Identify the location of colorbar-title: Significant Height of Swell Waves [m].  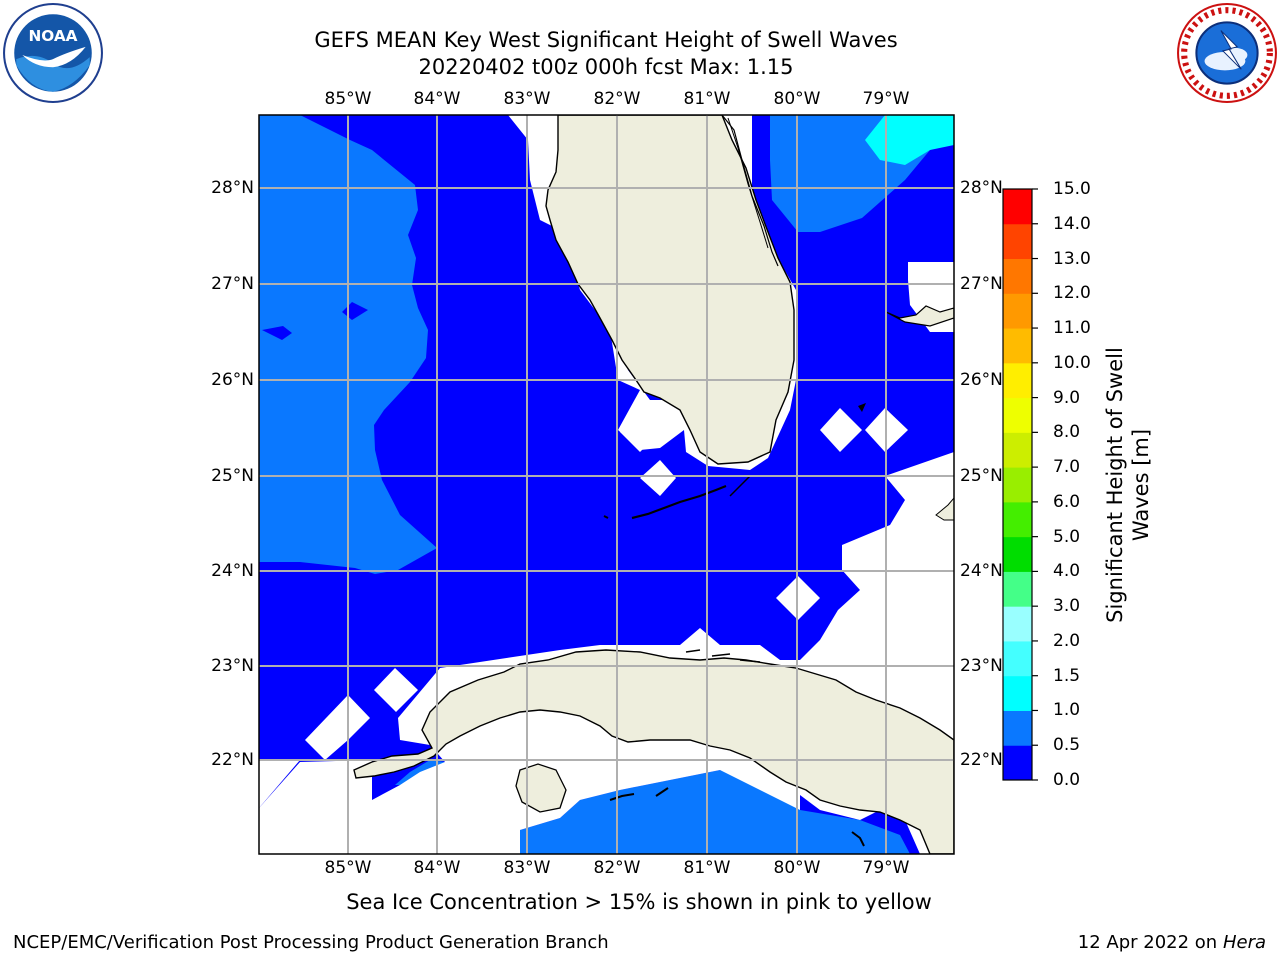
(1128, 485).